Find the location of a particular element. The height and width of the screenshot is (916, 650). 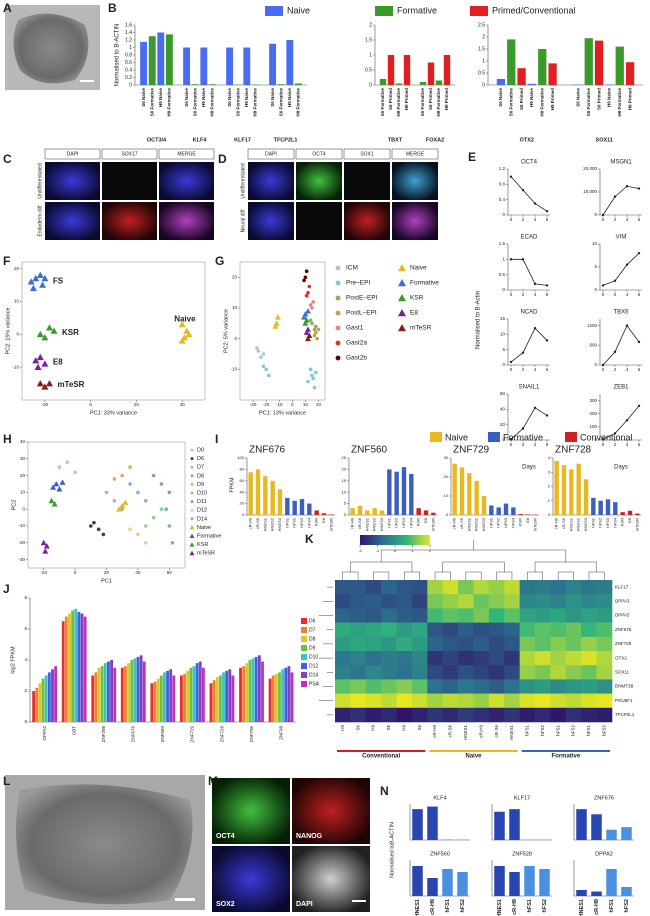

x-tick-label: ZNF729 is located at coordinates (192, 734).